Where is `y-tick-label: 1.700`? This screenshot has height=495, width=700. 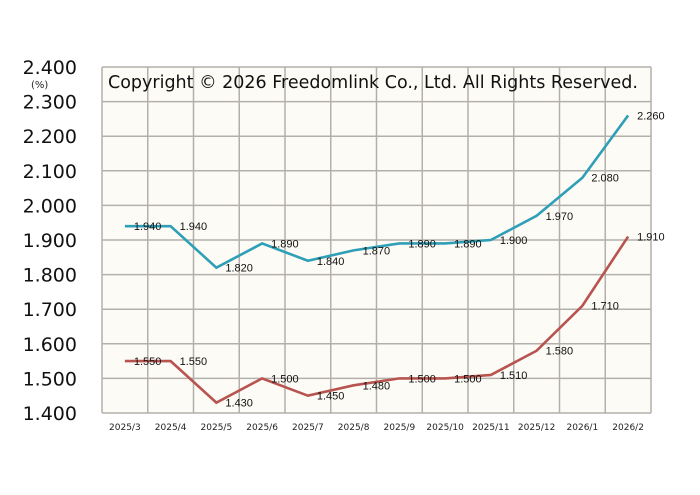
y-tick-label: 1.700 is located at coordinates (50, 310).